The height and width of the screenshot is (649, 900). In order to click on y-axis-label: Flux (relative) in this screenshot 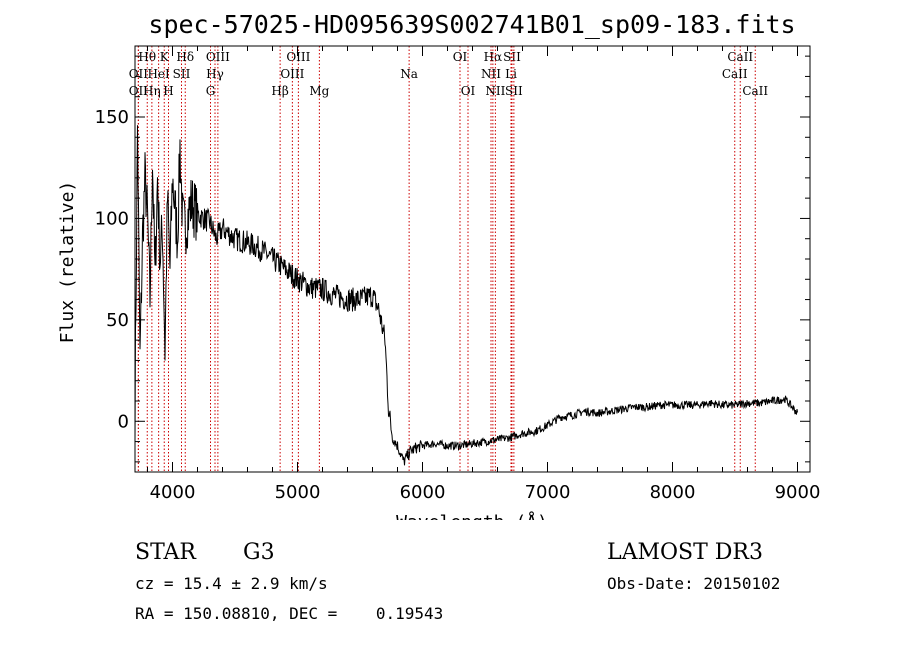, I will do `click(67, 262)`.